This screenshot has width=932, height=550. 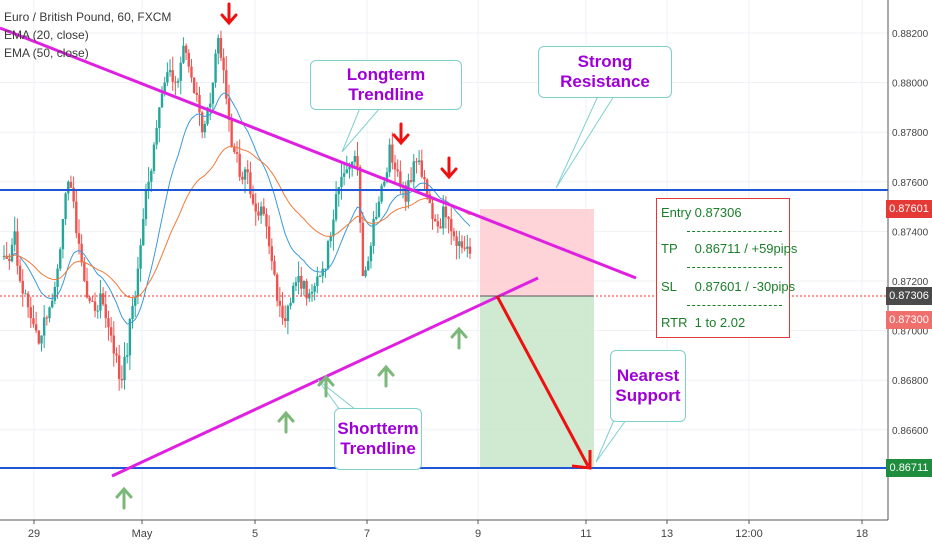 What do you see at coordinates (46, 53) in the screenshot?
I see `ema-50-legend: EMA (50, close)` at bounding box center [46, 53].